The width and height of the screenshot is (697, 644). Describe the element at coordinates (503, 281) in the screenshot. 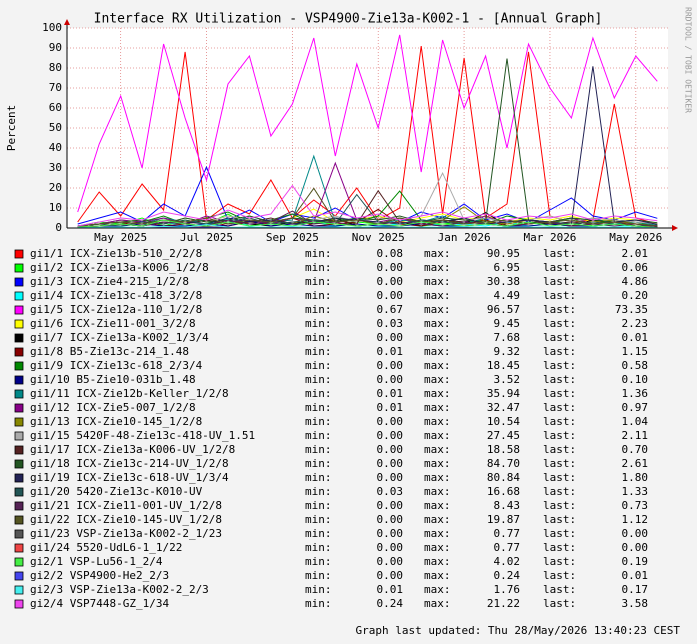

I see `legend-max: 30.38` at that location.